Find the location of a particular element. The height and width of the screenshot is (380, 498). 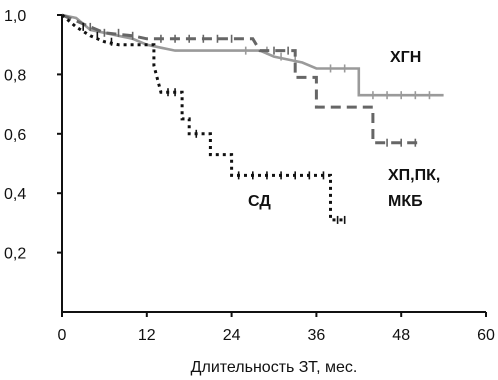

x-tick-label: 48 is located at coordinates (401, 335).